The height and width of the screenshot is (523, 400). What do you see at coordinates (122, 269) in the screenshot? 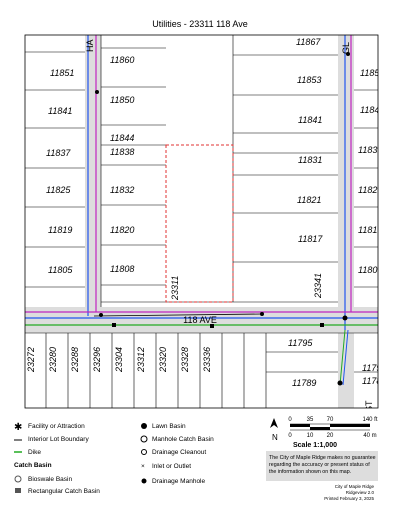
I see `lot-label: 11808` at bounding box center [122, 269].